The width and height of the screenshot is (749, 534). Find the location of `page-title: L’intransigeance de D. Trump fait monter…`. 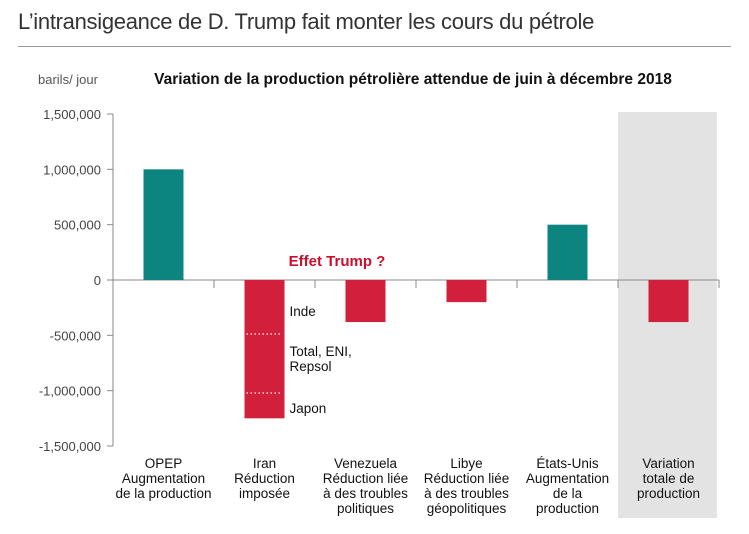

page-title: L’intransigeance de D. Trump fait monter… is located at coordinates (306, 21).